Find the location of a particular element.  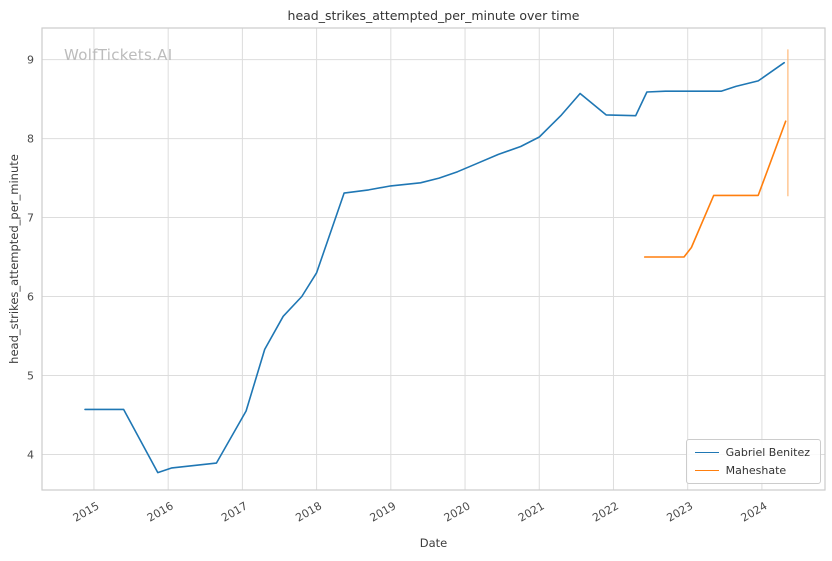

x-tick-label: 2024 is located at coordinates (754, 511).